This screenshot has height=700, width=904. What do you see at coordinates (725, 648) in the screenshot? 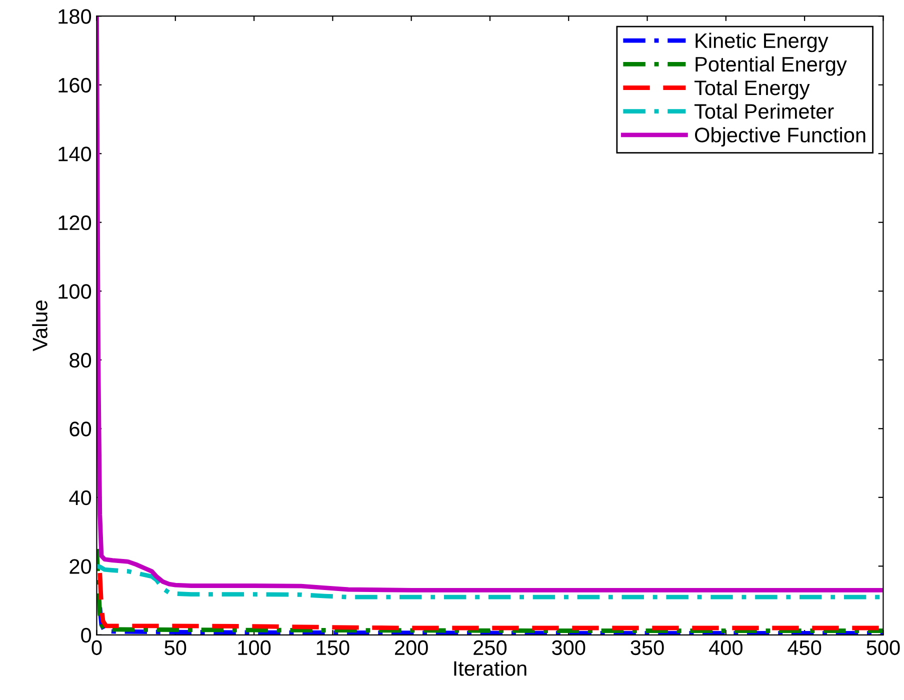
I see `x-tick-label: 400` at bounding box center [725, 648].